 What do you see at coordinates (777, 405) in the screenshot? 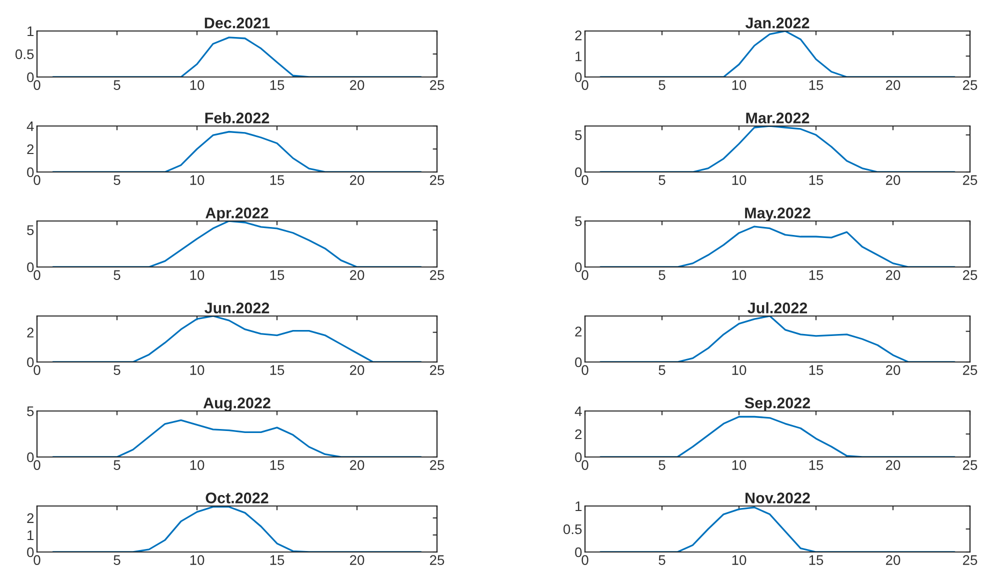
I see `chart-title: Sep.2022` at bounding box center [777, 405].